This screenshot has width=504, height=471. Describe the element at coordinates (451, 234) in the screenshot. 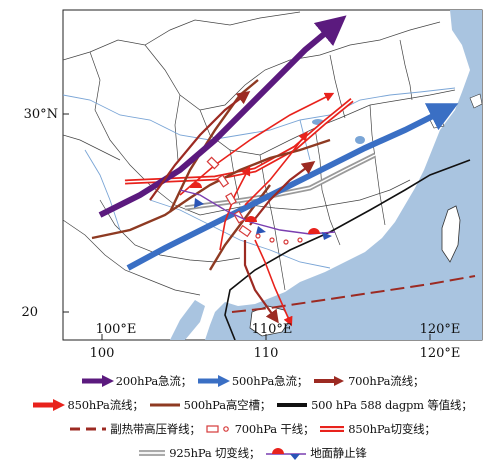

I see `taiwan-island` at that location.